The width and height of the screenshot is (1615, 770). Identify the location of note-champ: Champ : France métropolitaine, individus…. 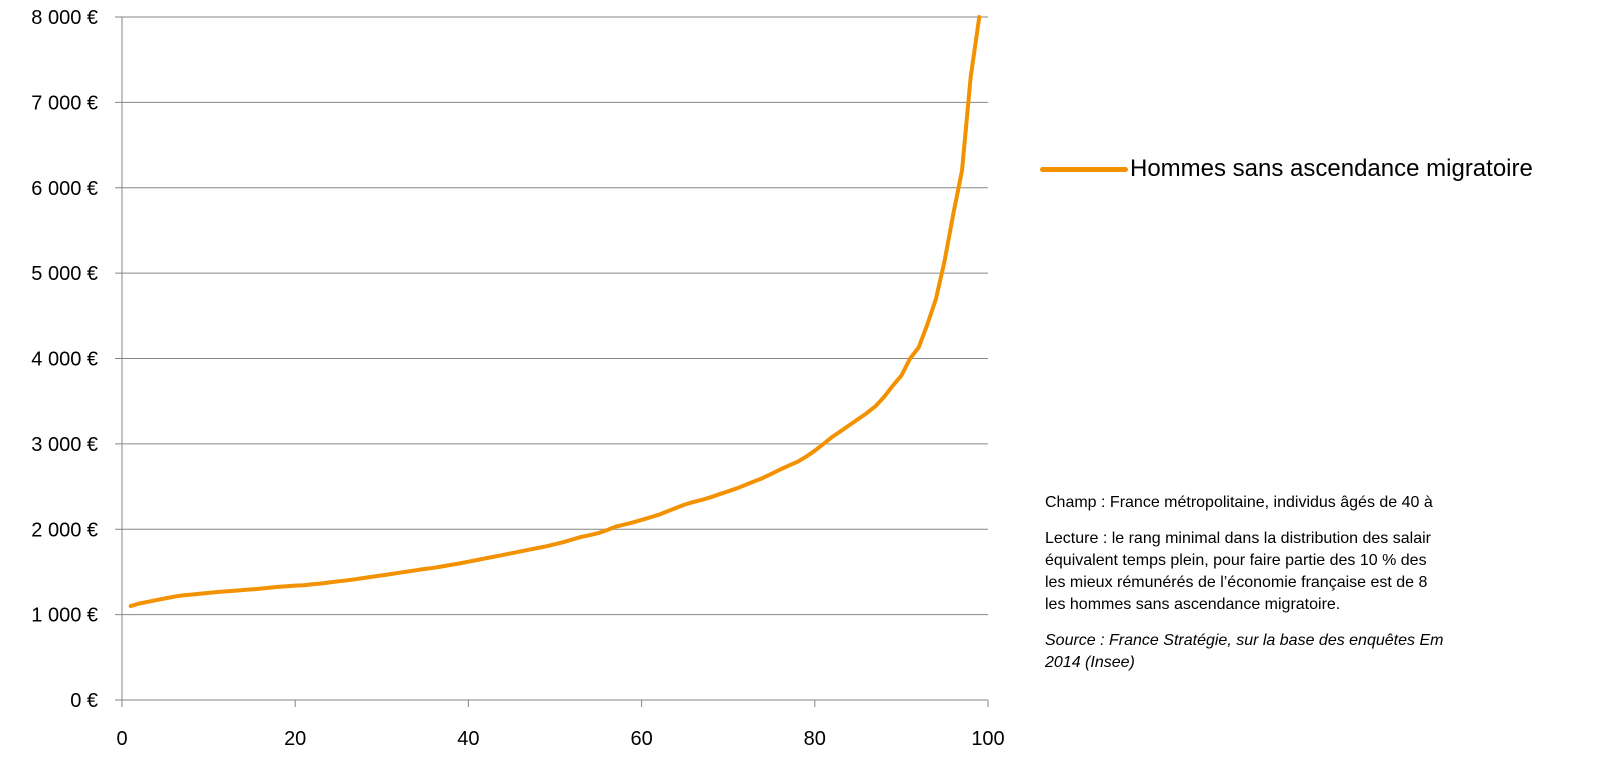
(1239, 502).